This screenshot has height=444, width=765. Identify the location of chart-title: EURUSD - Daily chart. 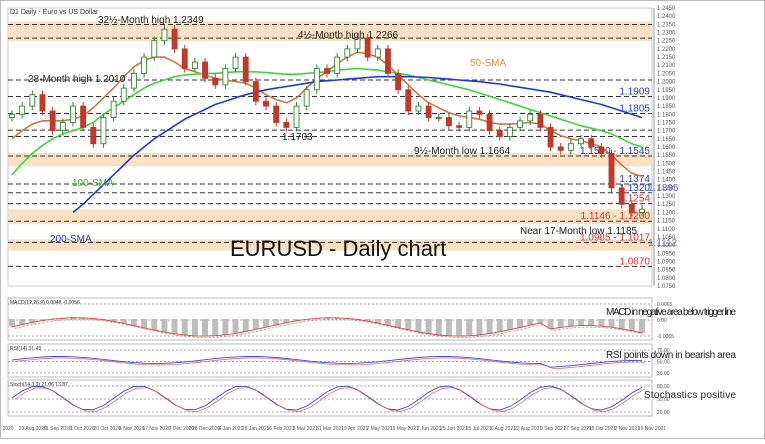
(338, 248).